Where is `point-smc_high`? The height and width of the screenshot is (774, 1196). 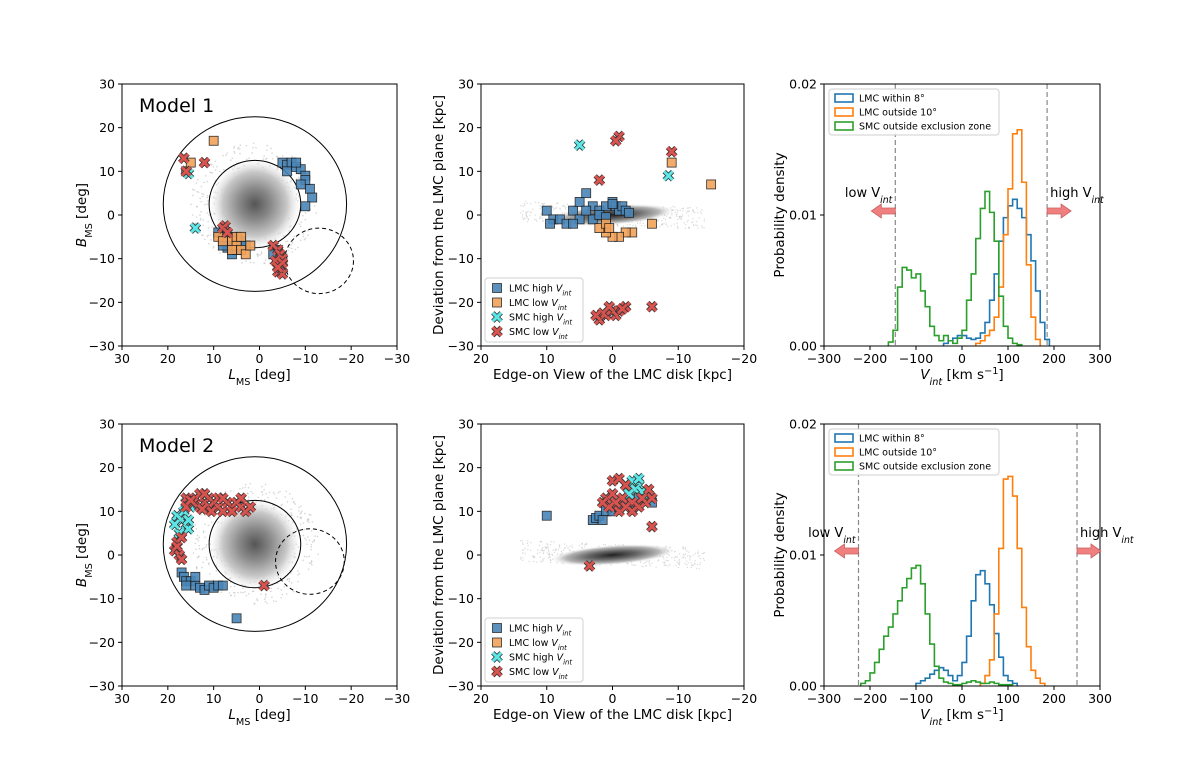 point-smc_high is located at coordinates (579, 145).